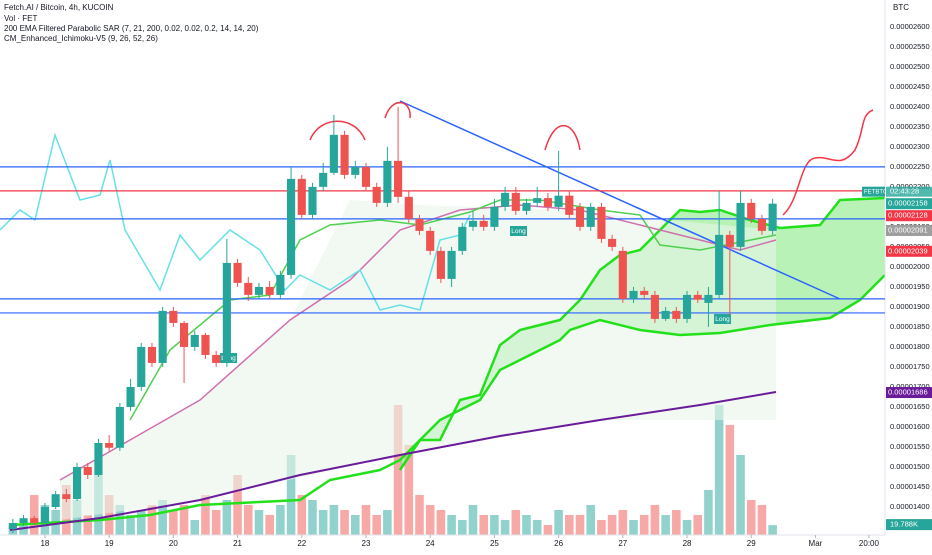 Image resolution: width=932 pixels, height=555 pixels. I want to click on volume-tag-label: 19.788K, so click(904, 524).